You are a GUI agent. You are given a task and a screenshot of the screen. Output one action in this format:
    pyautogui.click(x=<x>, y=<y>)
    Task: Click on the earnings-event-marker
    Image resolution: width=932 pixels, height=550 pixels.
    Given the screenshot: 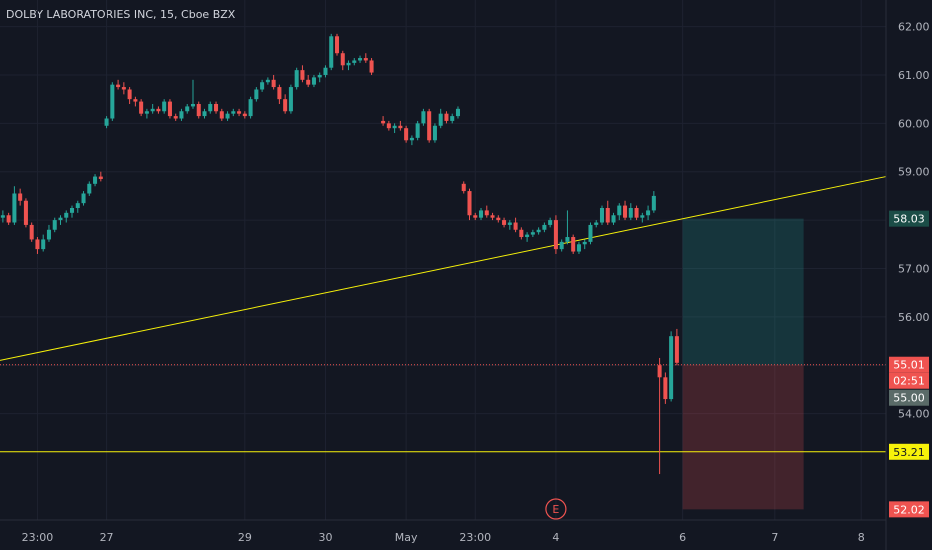 What is the action you would take?
    pyautogui.click(x=556, y=509)
    